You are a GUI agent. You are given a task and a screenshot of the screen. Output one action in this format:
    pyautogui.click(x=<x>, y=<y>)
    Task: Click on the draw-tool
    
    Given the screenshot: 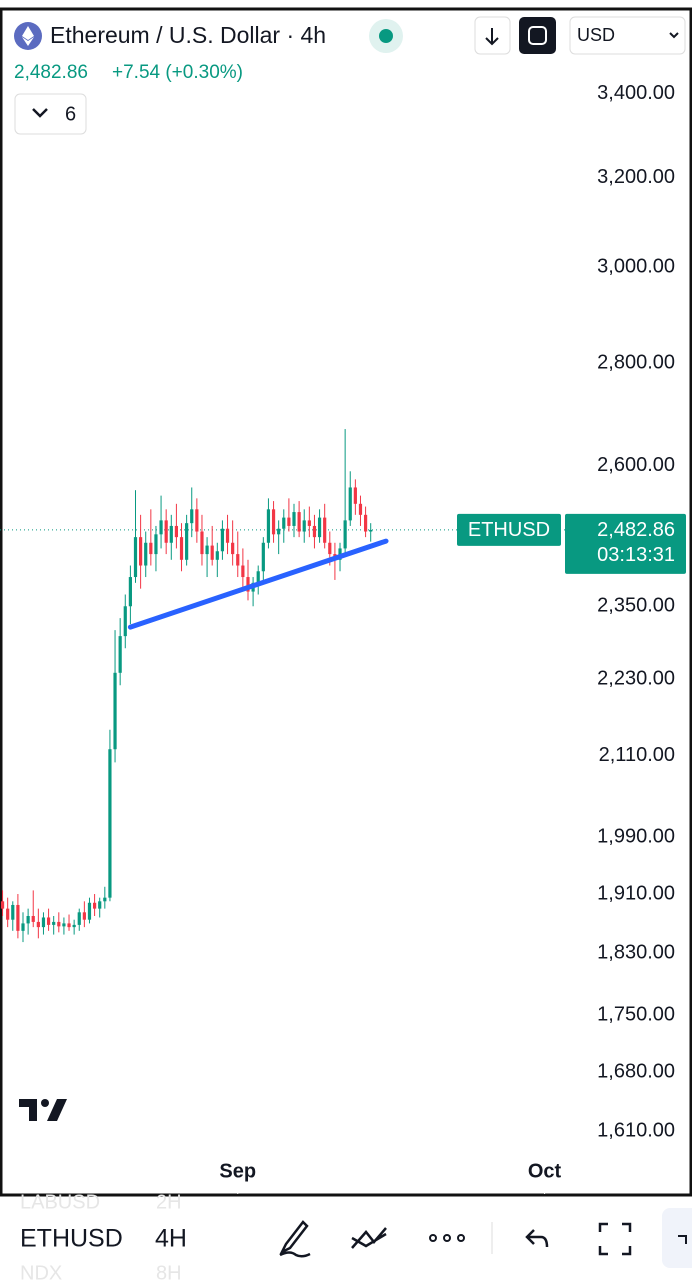 What is the action you would take?
    pyautogui.click(x=295, y=1239)
    